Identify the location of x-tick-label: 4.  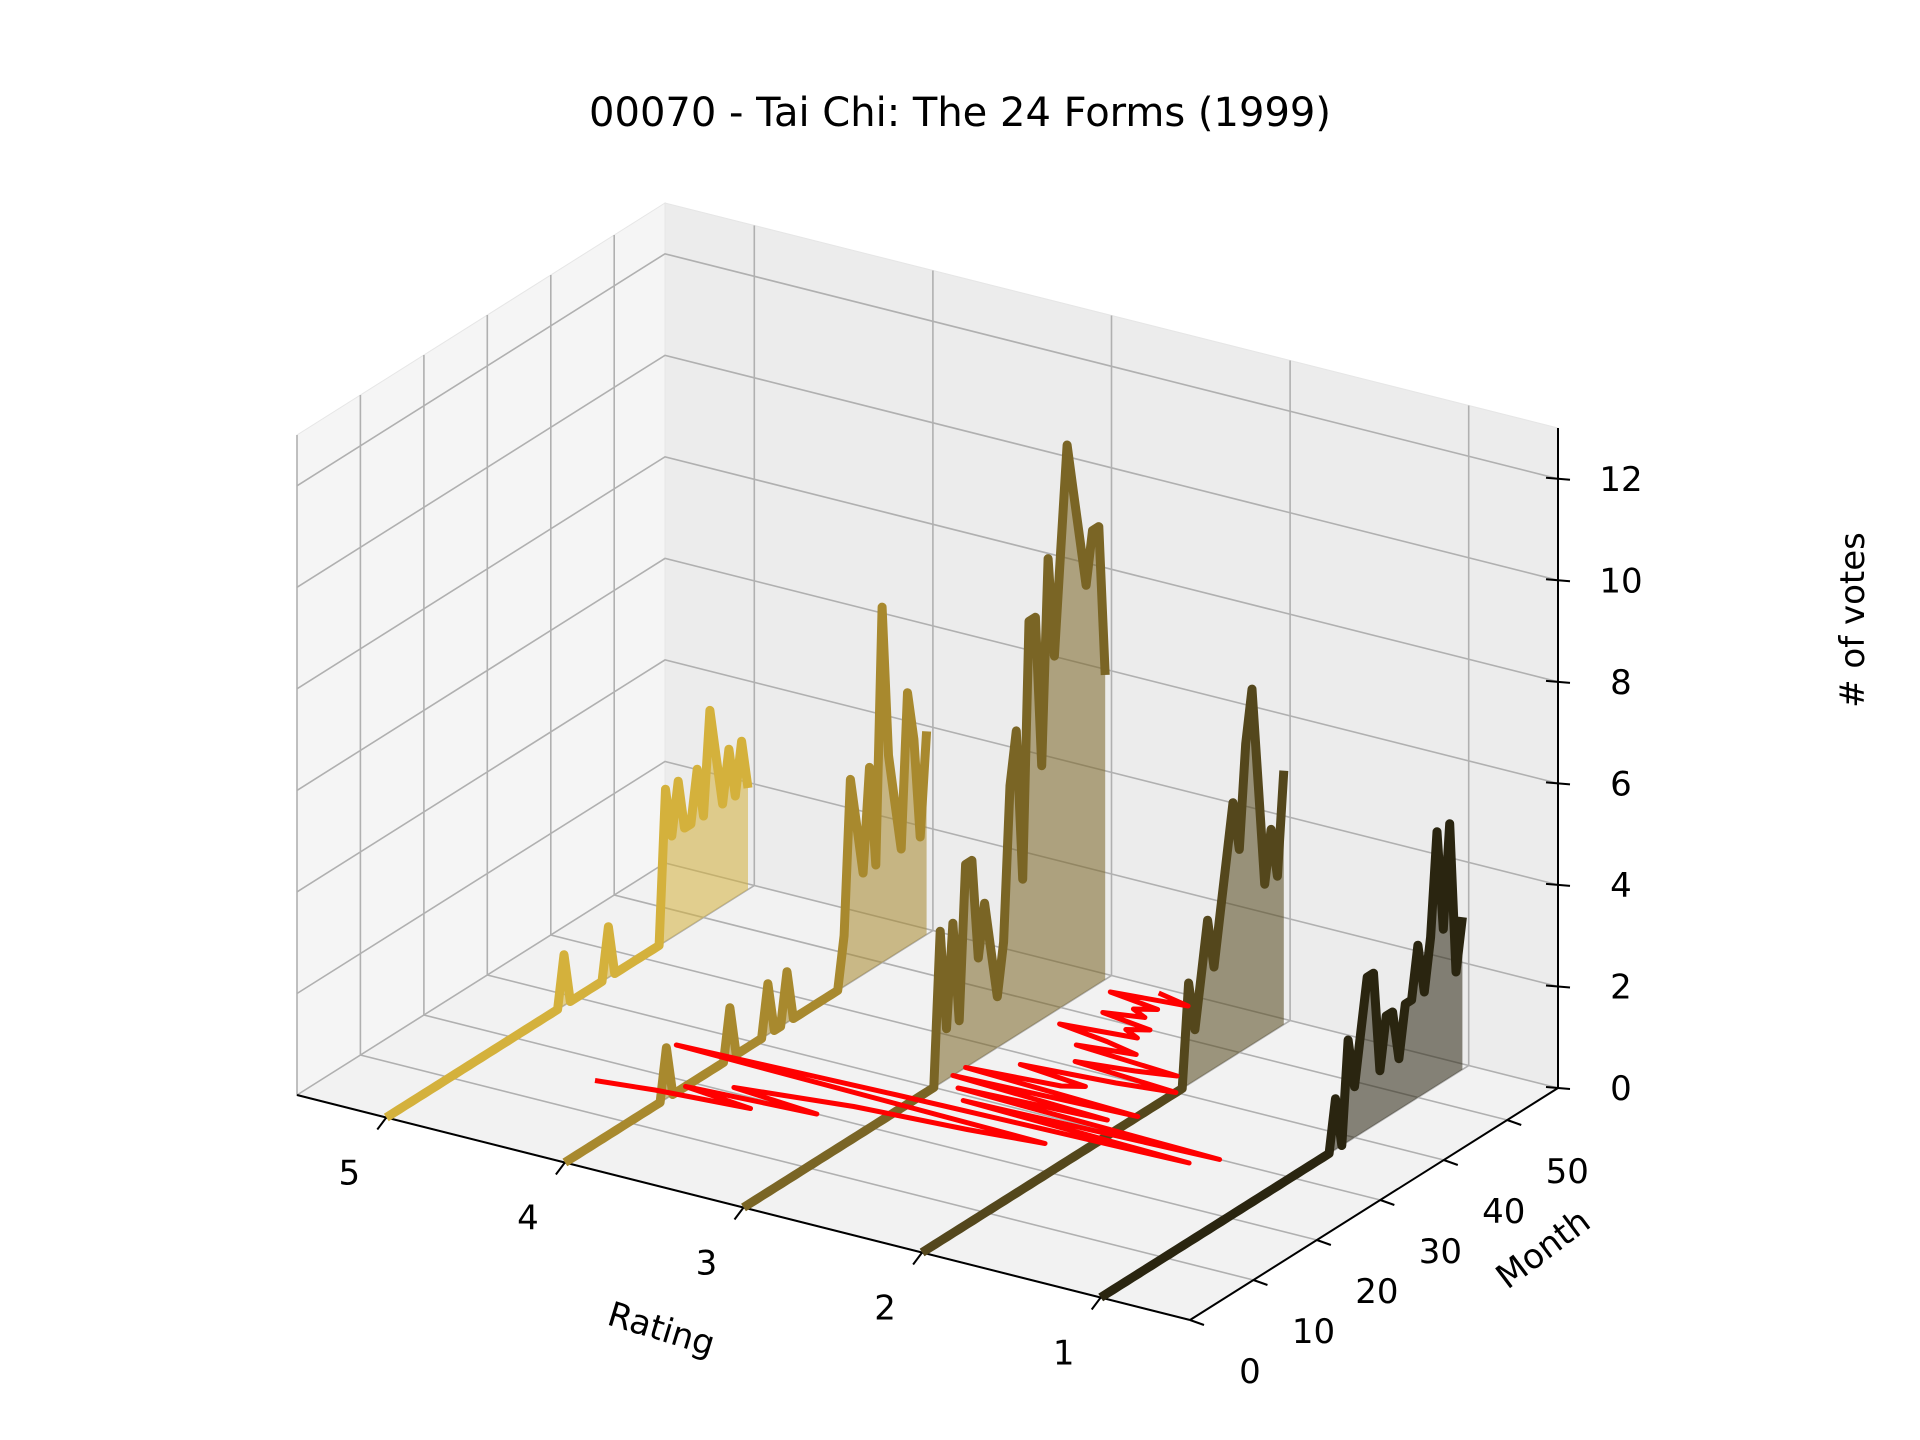
(528, 1219).